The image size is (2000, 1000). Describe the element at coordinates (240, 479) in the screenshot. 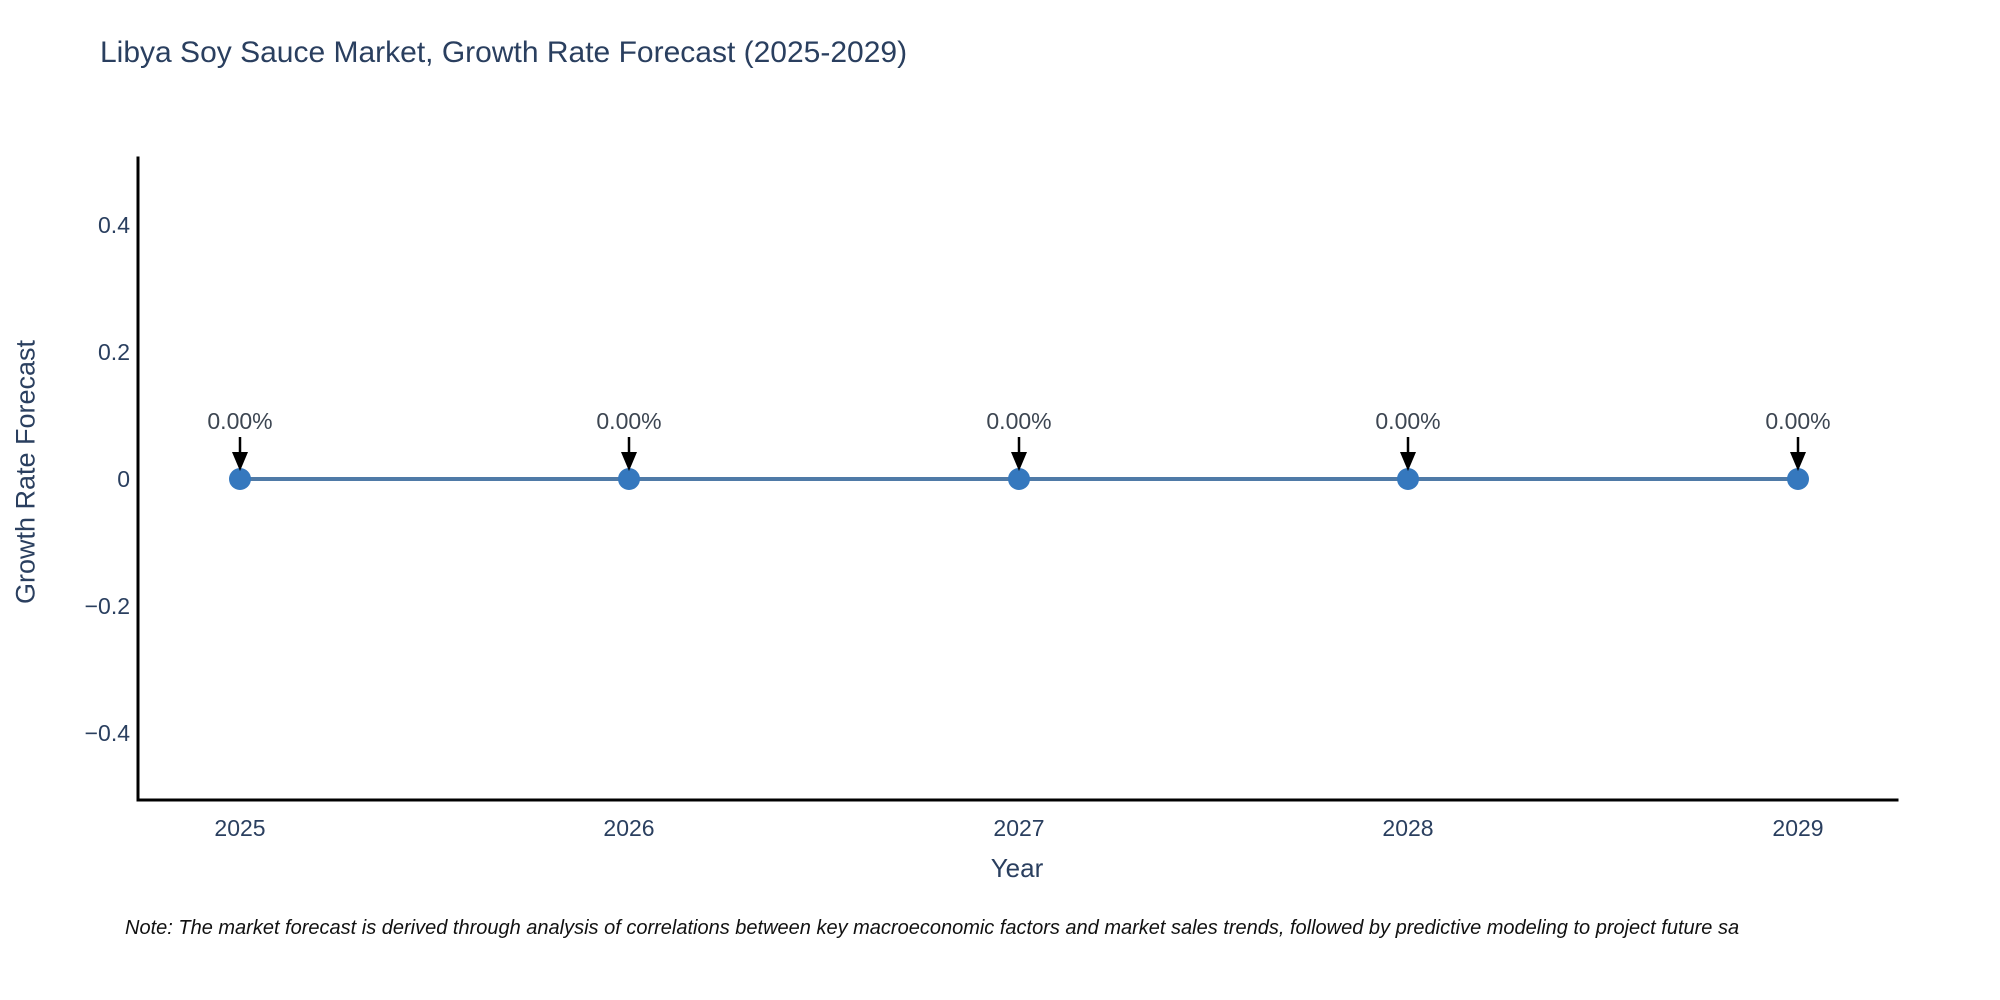

I see `data-point-2025` at that location.